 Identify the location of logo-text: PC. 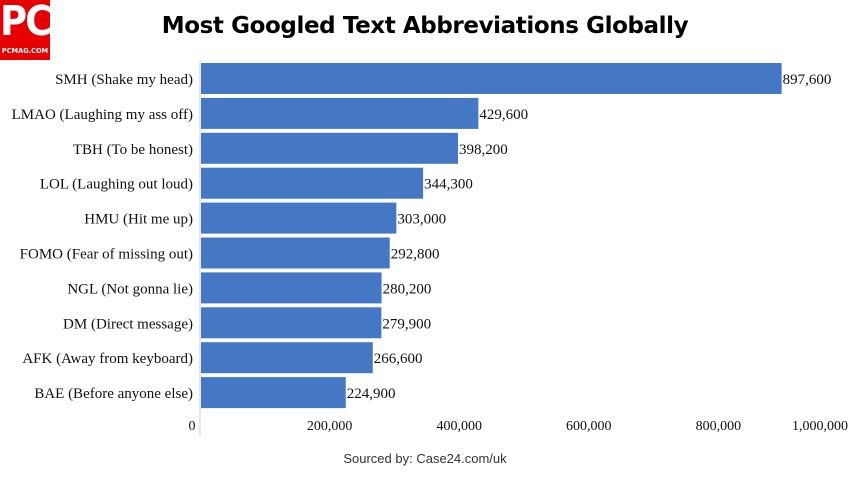
(26, 23).